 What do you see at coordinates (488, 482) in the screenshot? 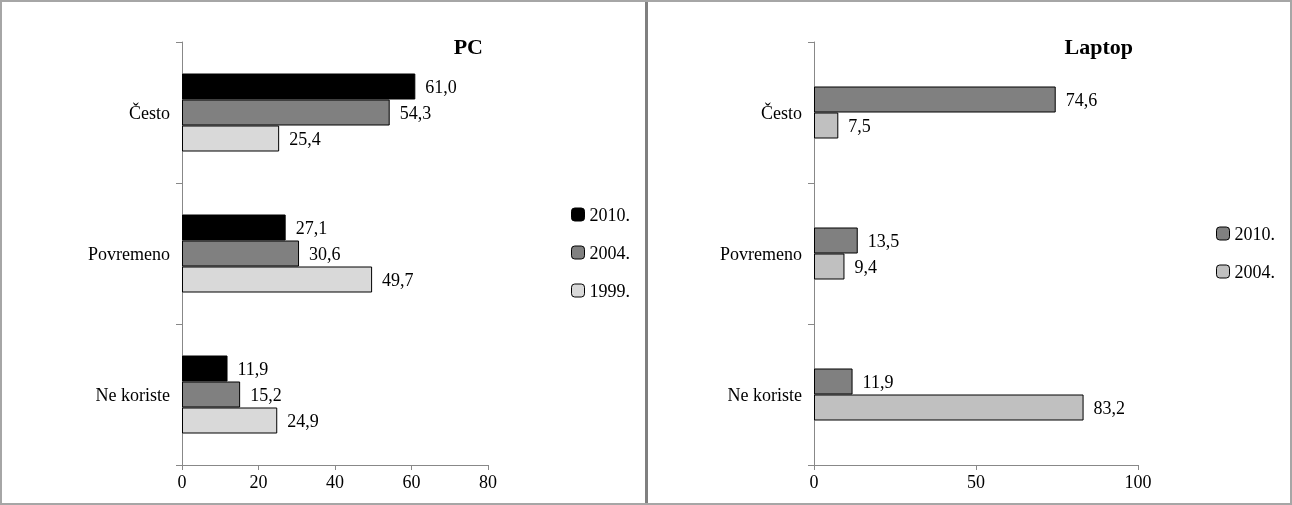
I see `x-tick-label: 80` at bounding box center [488, 482].